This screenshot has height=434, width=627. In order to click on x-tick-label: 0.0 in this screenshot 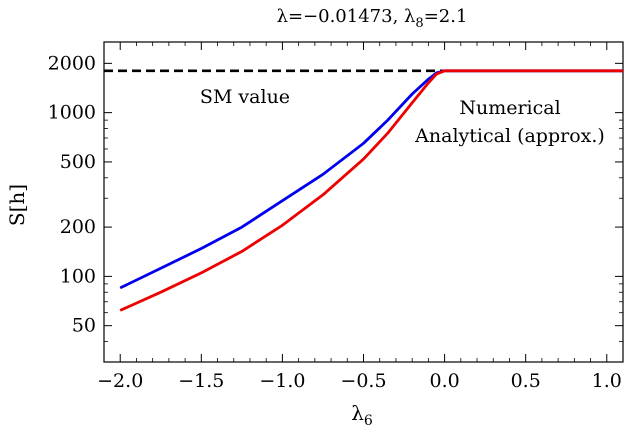, I will do `click(444, 381)`.